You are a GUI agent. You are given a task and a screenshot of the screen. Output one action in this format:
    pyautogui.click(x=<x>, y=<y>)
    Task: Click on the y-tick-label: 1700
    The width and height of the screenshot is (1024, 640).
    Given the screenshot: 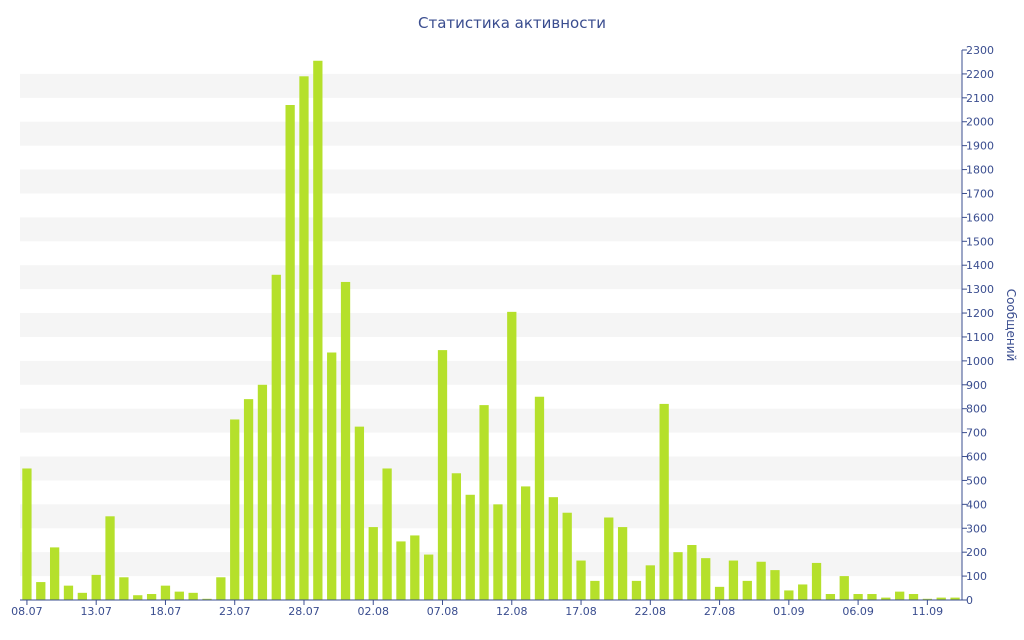 What is the action you would take?
    pyautogui.click(x=980, y=193)
    